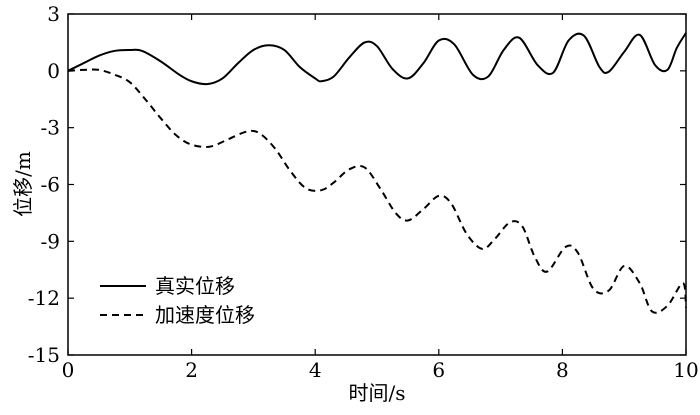 The image size is (700, 415). Describe the element at coordinates (685, 370) in the screenshot. I see `x-tick-label: 10` at that location.